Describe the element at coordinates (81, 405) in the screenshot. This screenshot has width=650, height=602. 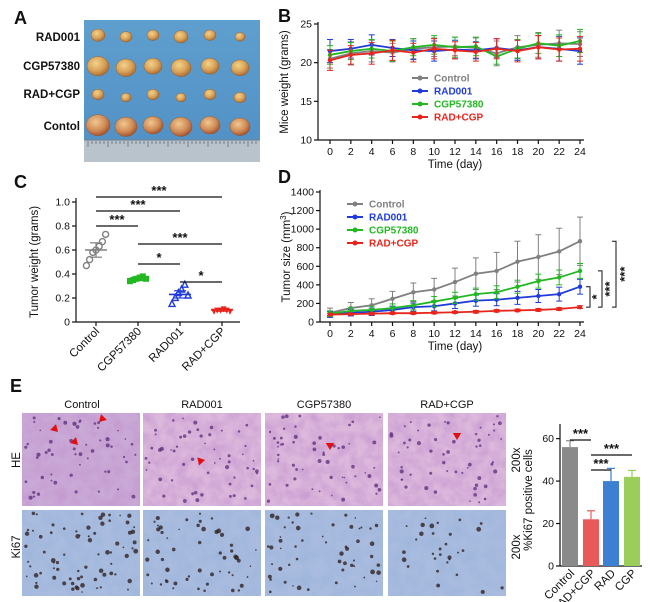
I see `column-label-control: Control` at that location.